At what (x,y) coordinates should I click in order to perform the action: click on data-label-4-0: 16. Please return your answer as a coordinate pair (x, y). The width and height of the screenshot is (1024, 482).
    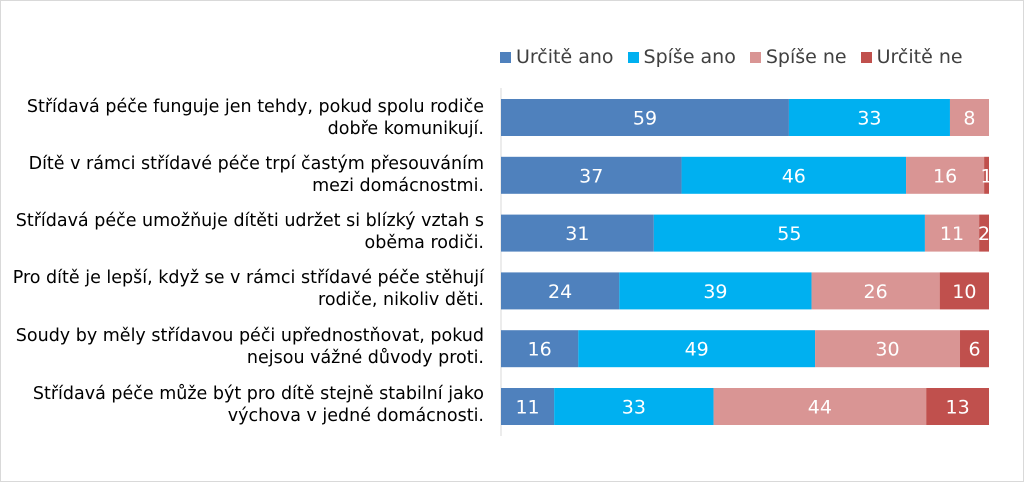
    Looking at the image, I should click on (540, 350).